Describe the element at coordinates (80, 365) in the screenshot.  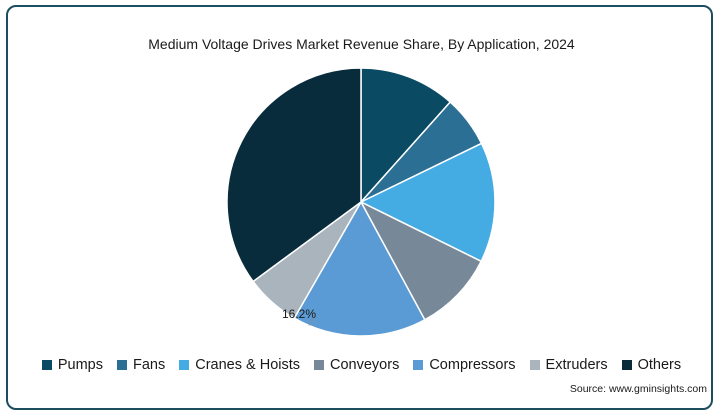
I see `legend-label: Pumps` at that location.